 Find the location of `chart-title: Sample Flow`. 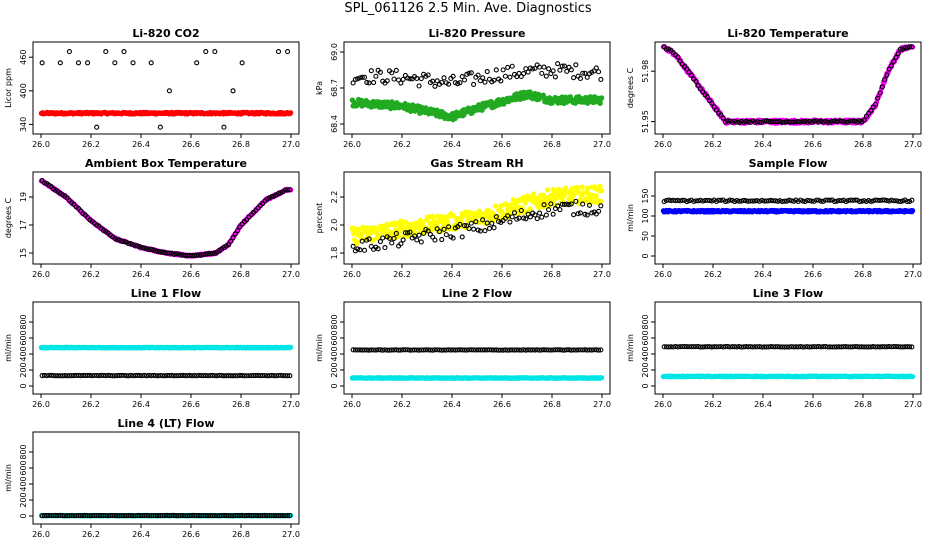

chart-title: Sample Flow is located at coordinates (788, 163).